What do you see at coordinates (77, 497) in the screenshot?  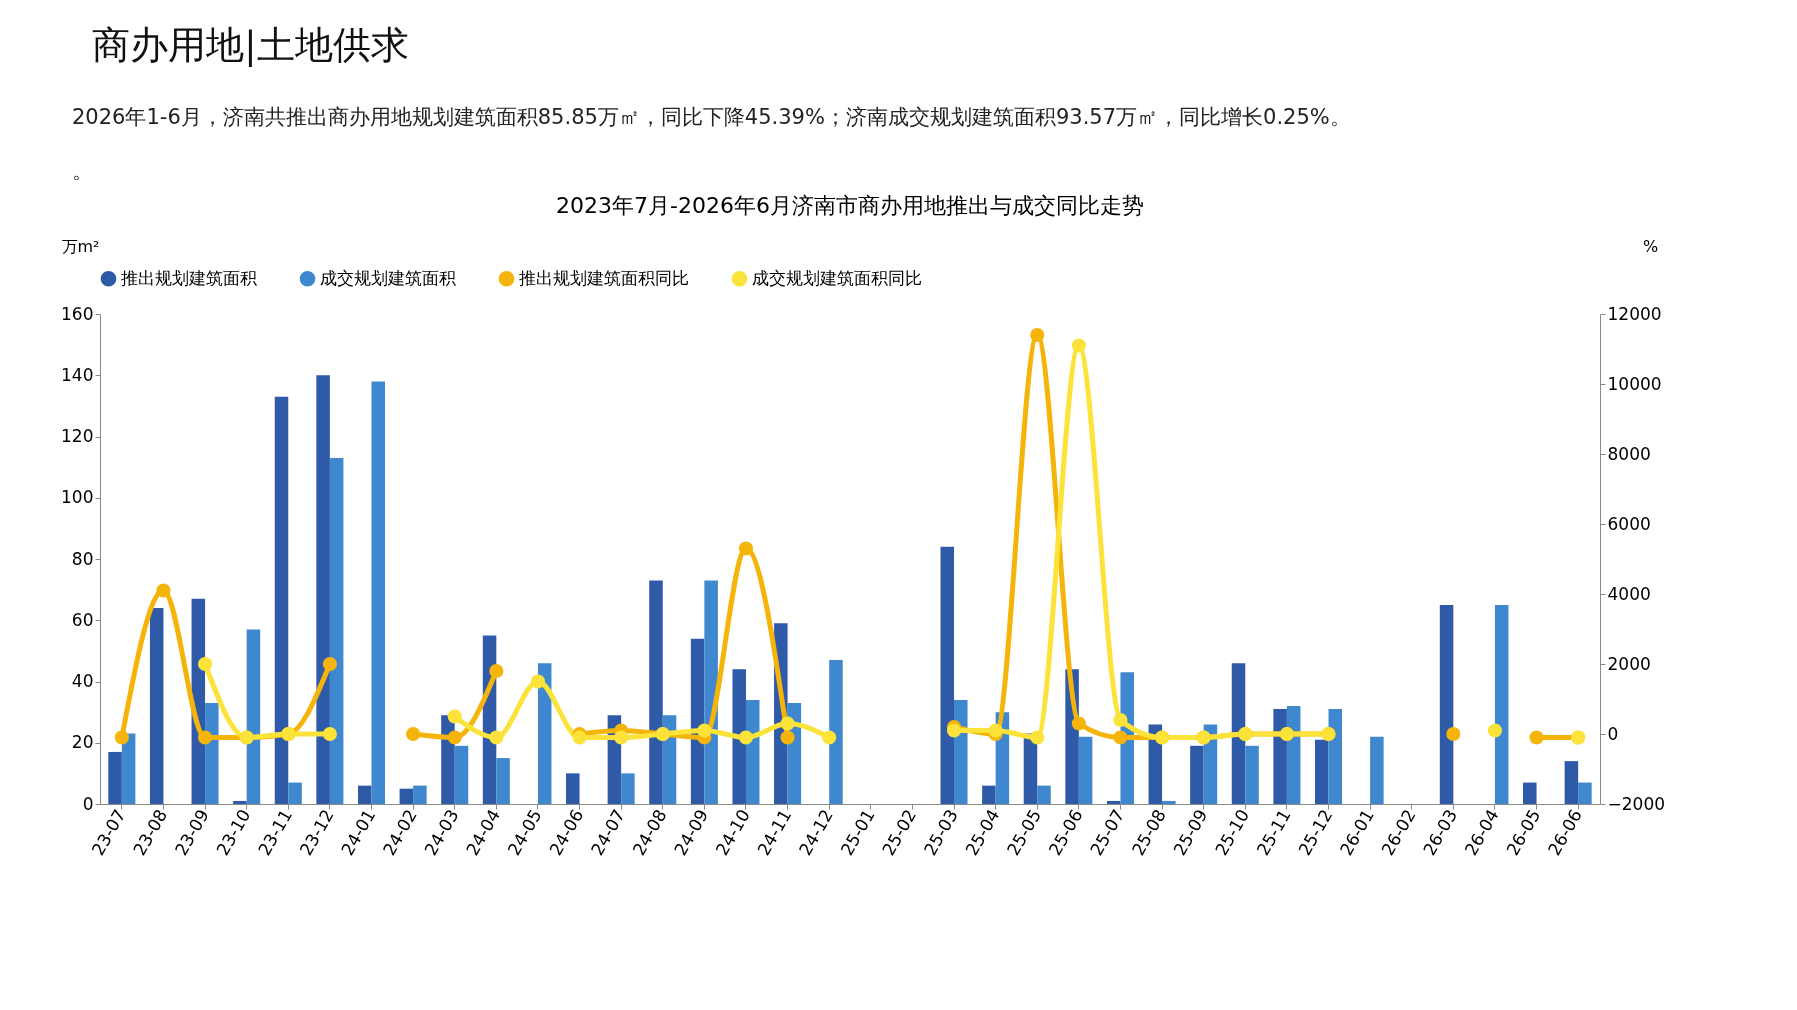 I see `y-tick-label: 100` at bounding box center [77, 497].